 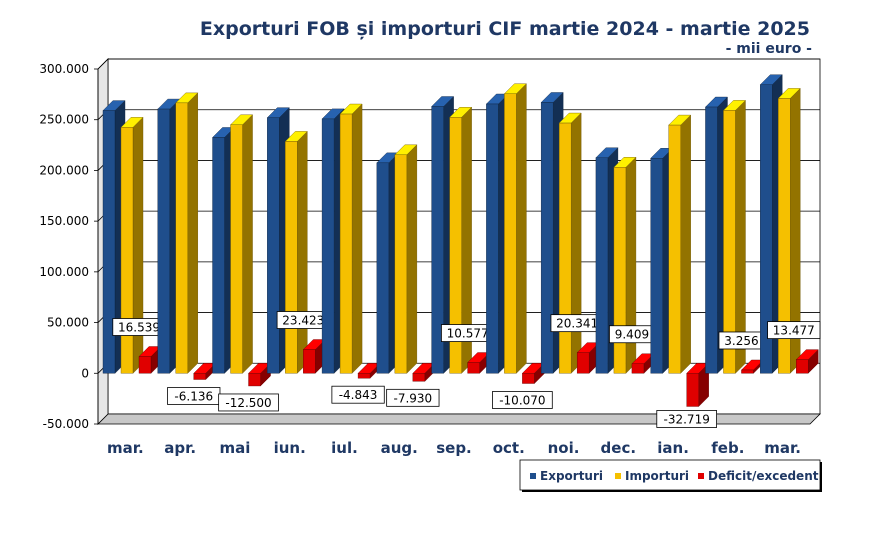 What do you see at coordinates (657, 476) in the screenshot?
I see `legend-label: Importuri` at bounding box center [657, 476].